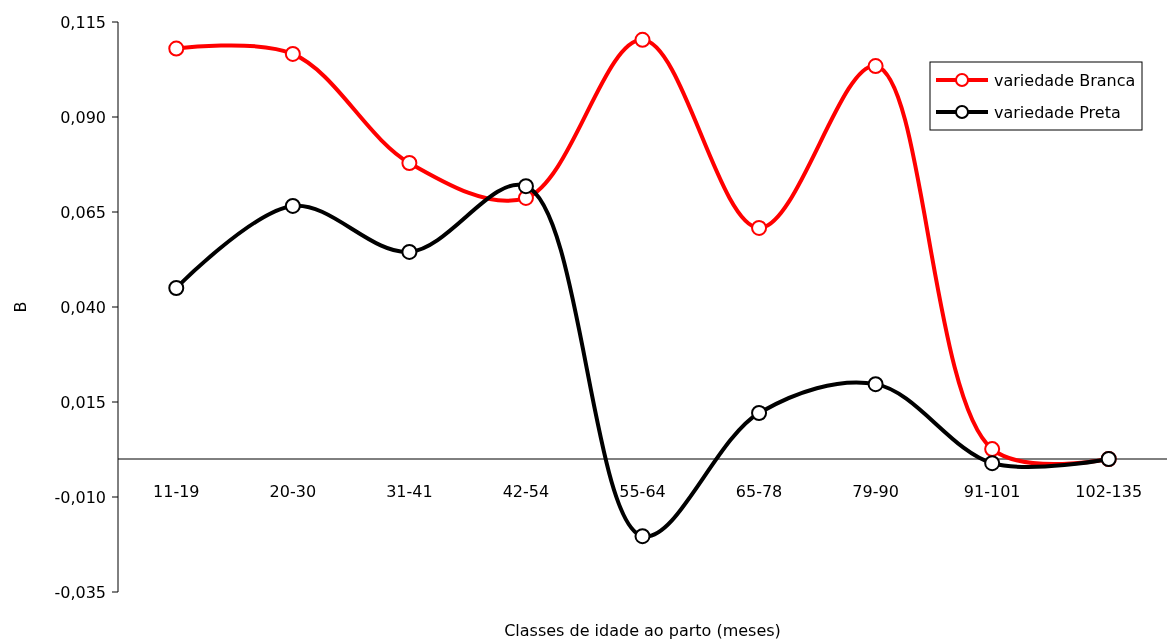  Describe the element at coordinates (642, 491) in the screenshot. I see `x-tick-label: 55-64` at that location.